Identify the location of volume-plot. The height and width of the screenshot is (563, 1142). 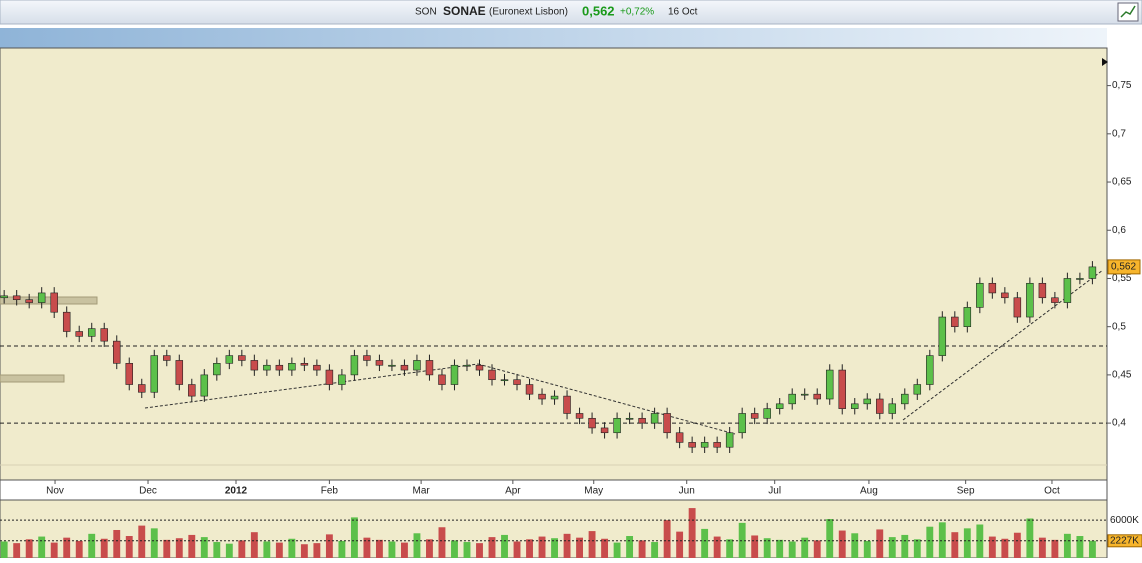
(548, 533).